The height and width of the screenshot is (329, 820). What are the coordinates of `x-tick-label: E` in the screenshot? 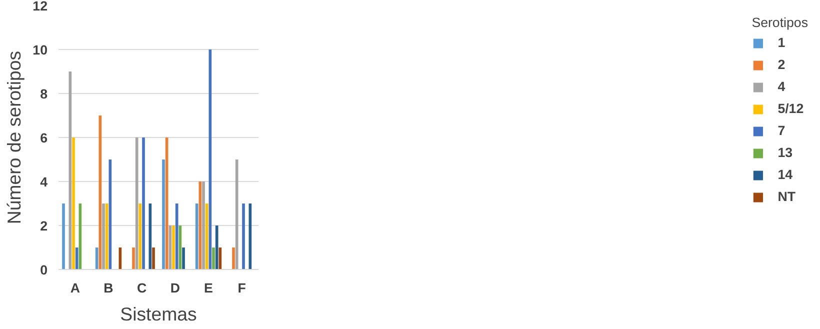 It's located at (209, 288).